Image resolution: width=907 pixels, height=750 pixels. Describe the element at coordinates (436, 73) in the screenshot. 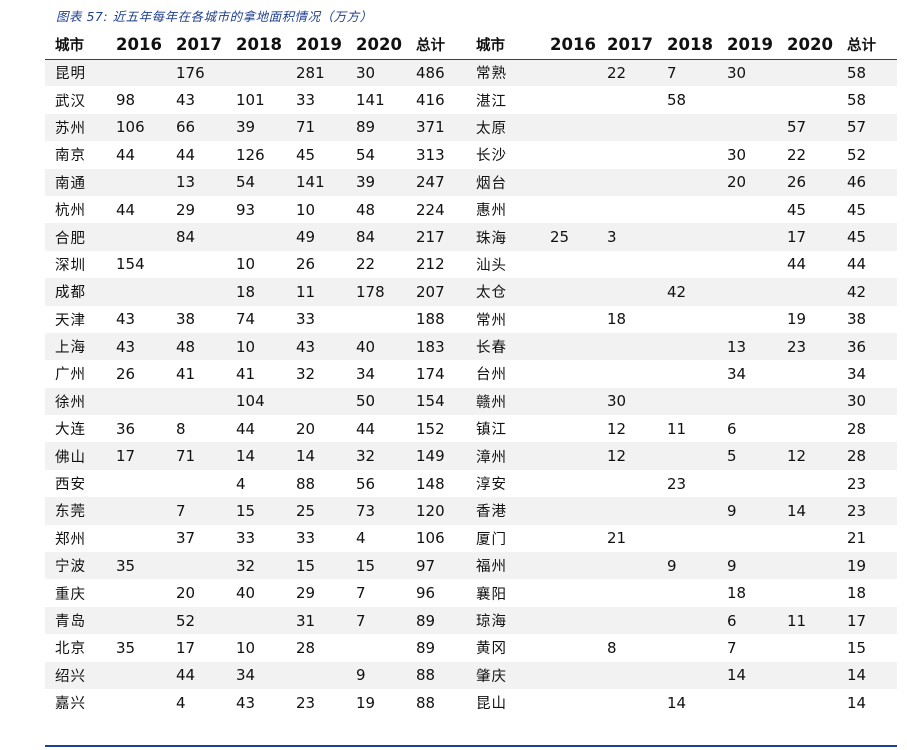

I see `total-cell: 486` at that location.